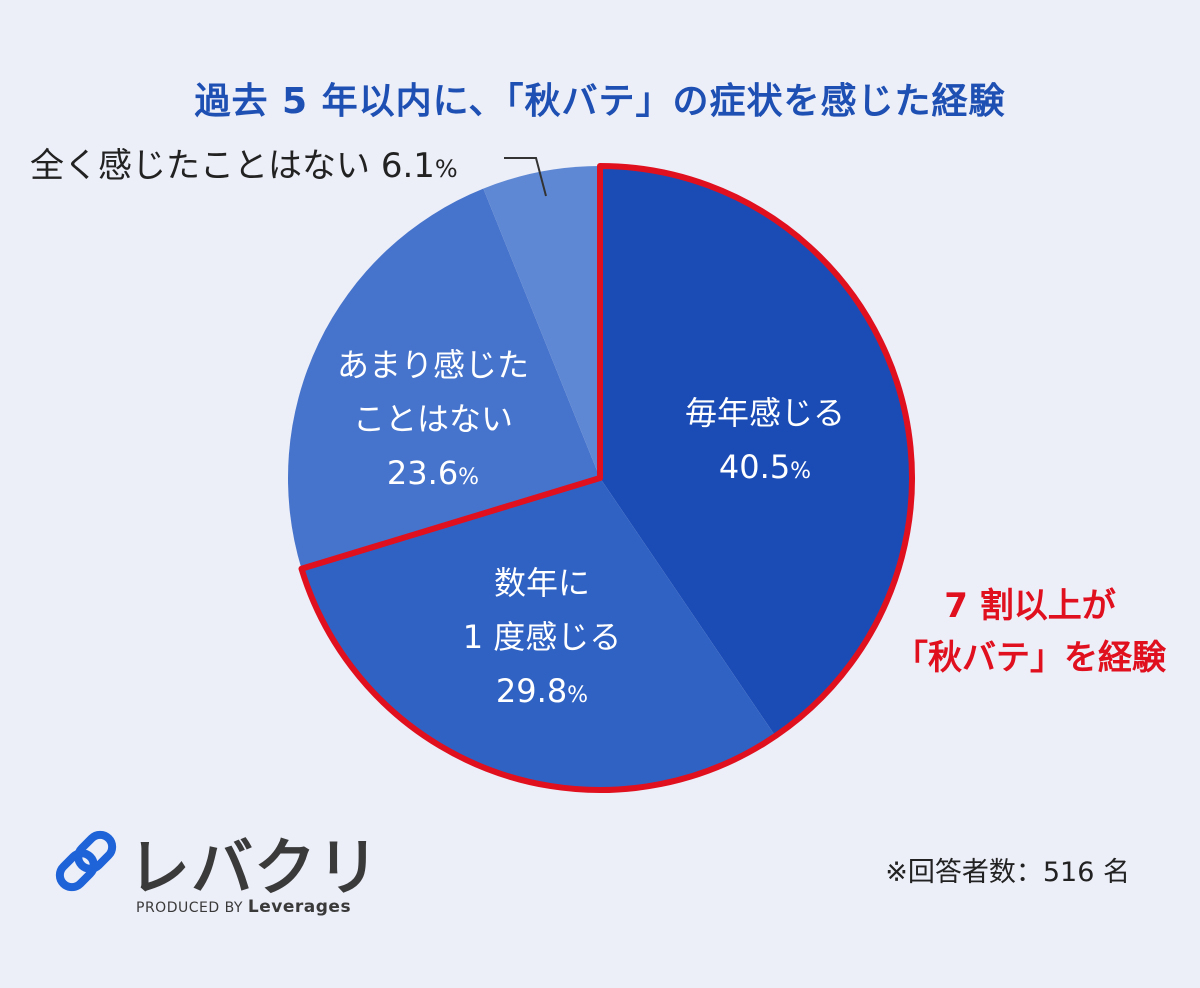 This screenshot has width=1200, height=988. Describe the element at coordinates (200, 166) in the screenshot. I see `slice-label-never-text: 全く感じたことはない` at that location.